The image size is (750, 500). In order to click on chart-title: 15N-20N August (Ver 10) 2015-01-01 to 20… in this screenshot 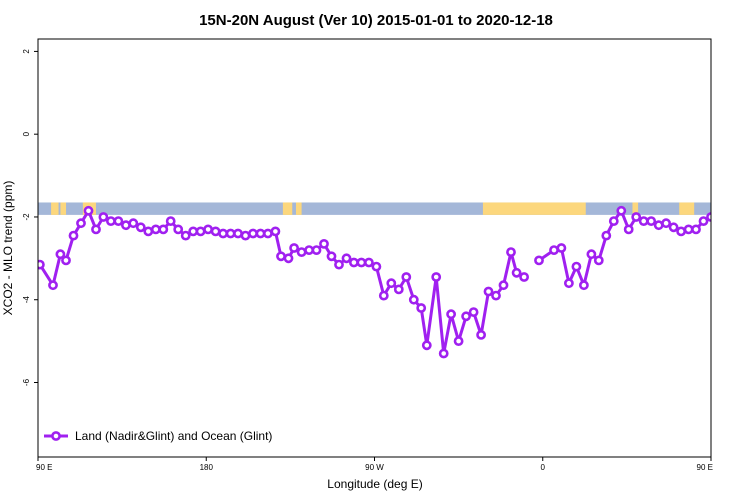, I will do `click(376, 20)`.